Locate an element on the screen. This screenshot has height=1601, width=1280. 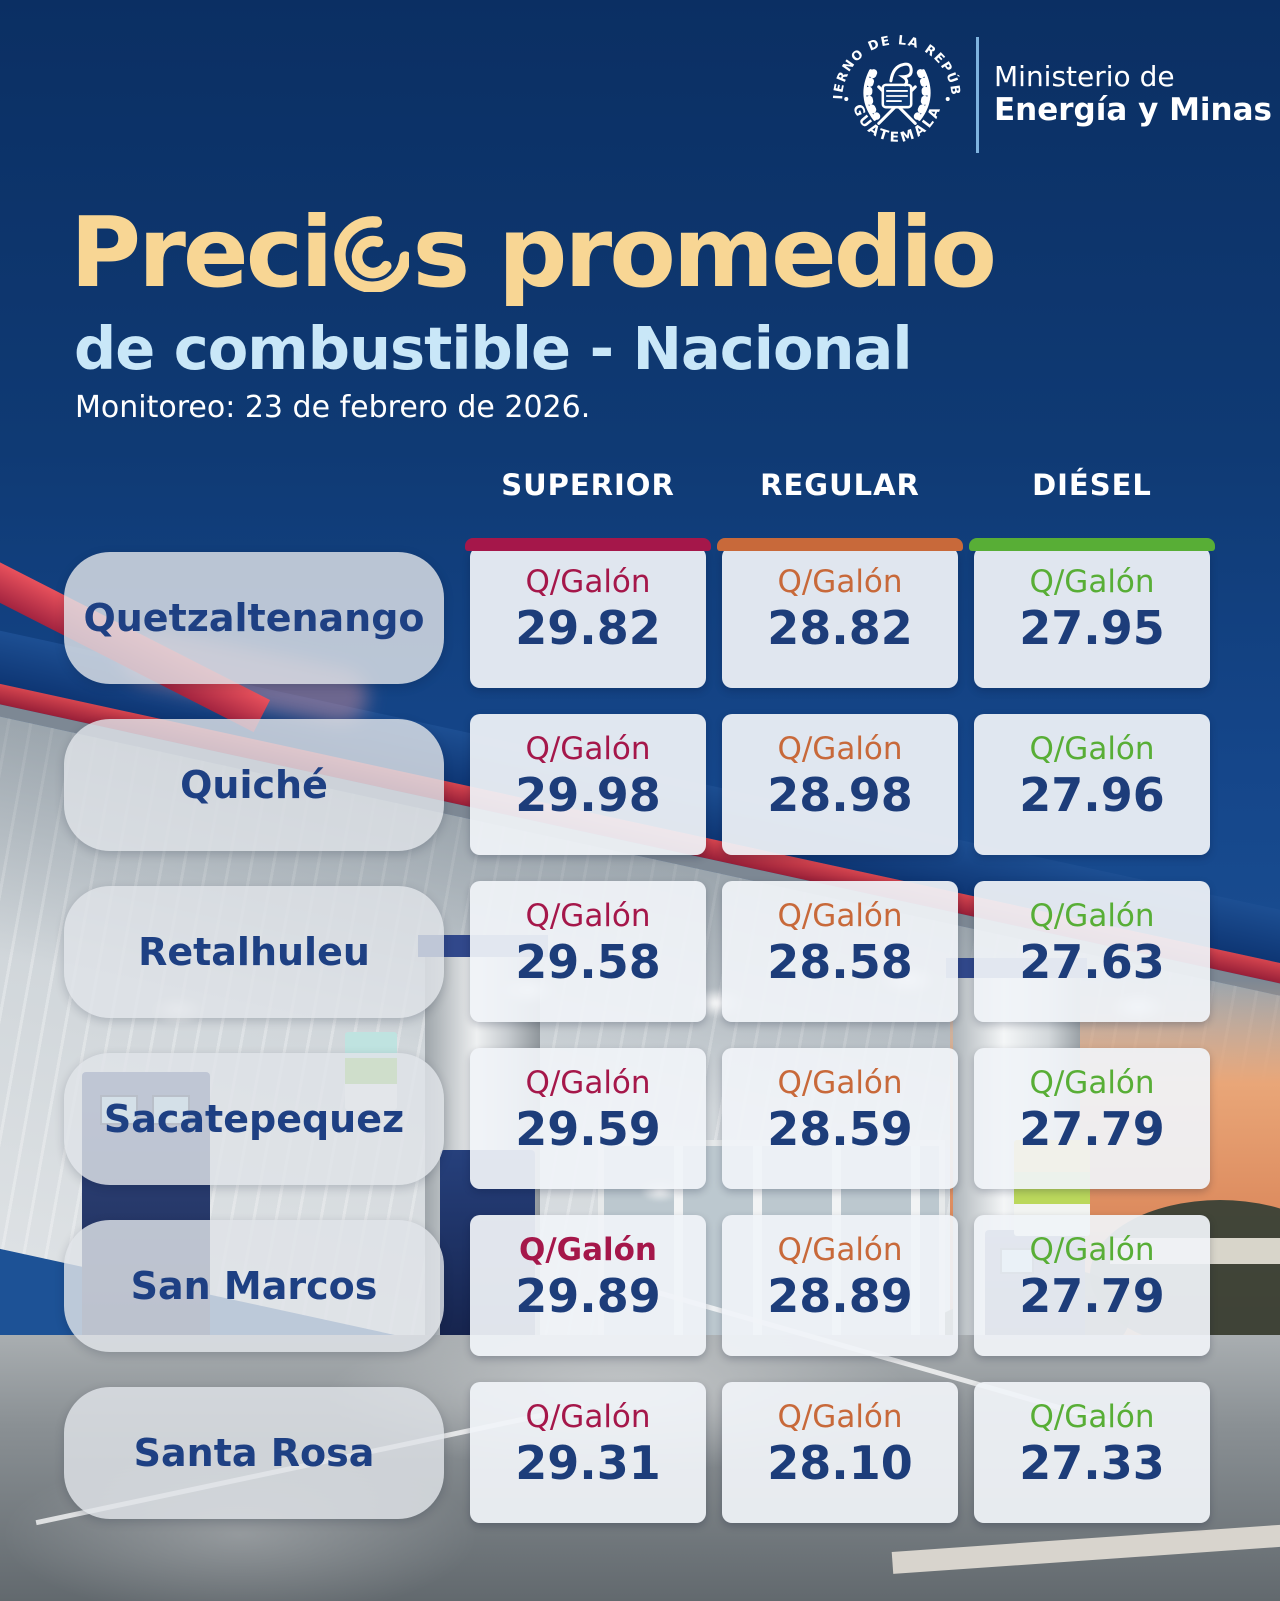
region-box: Quetzaltenango is located at coordinates (254, 618).